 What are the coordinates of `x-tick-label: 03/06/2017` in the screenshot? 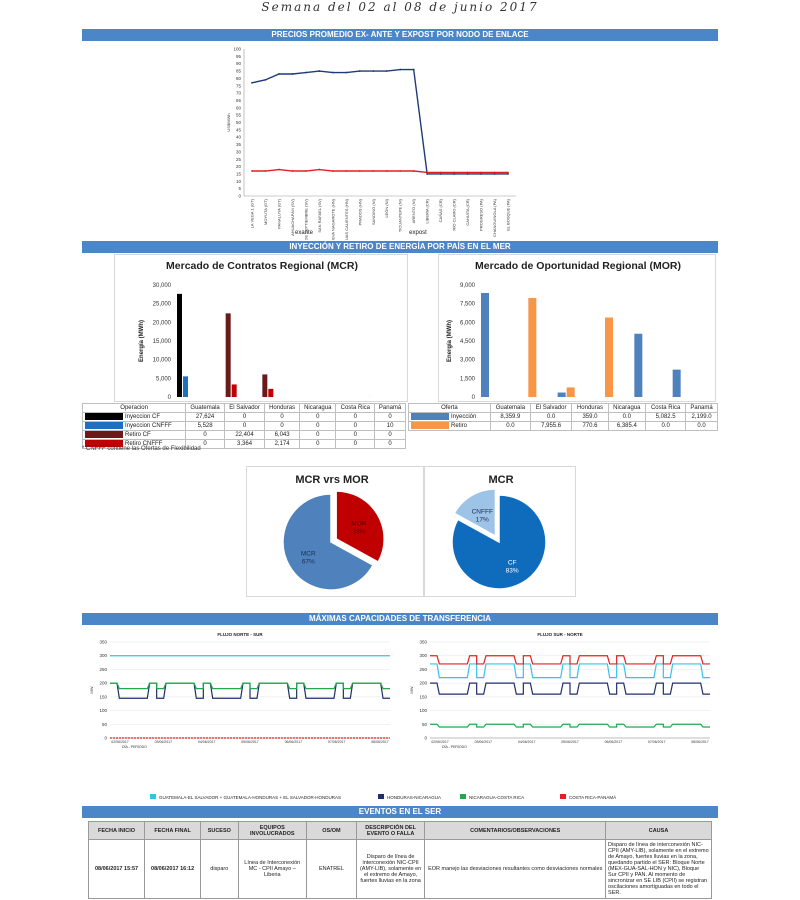 It's located at (484, 742).